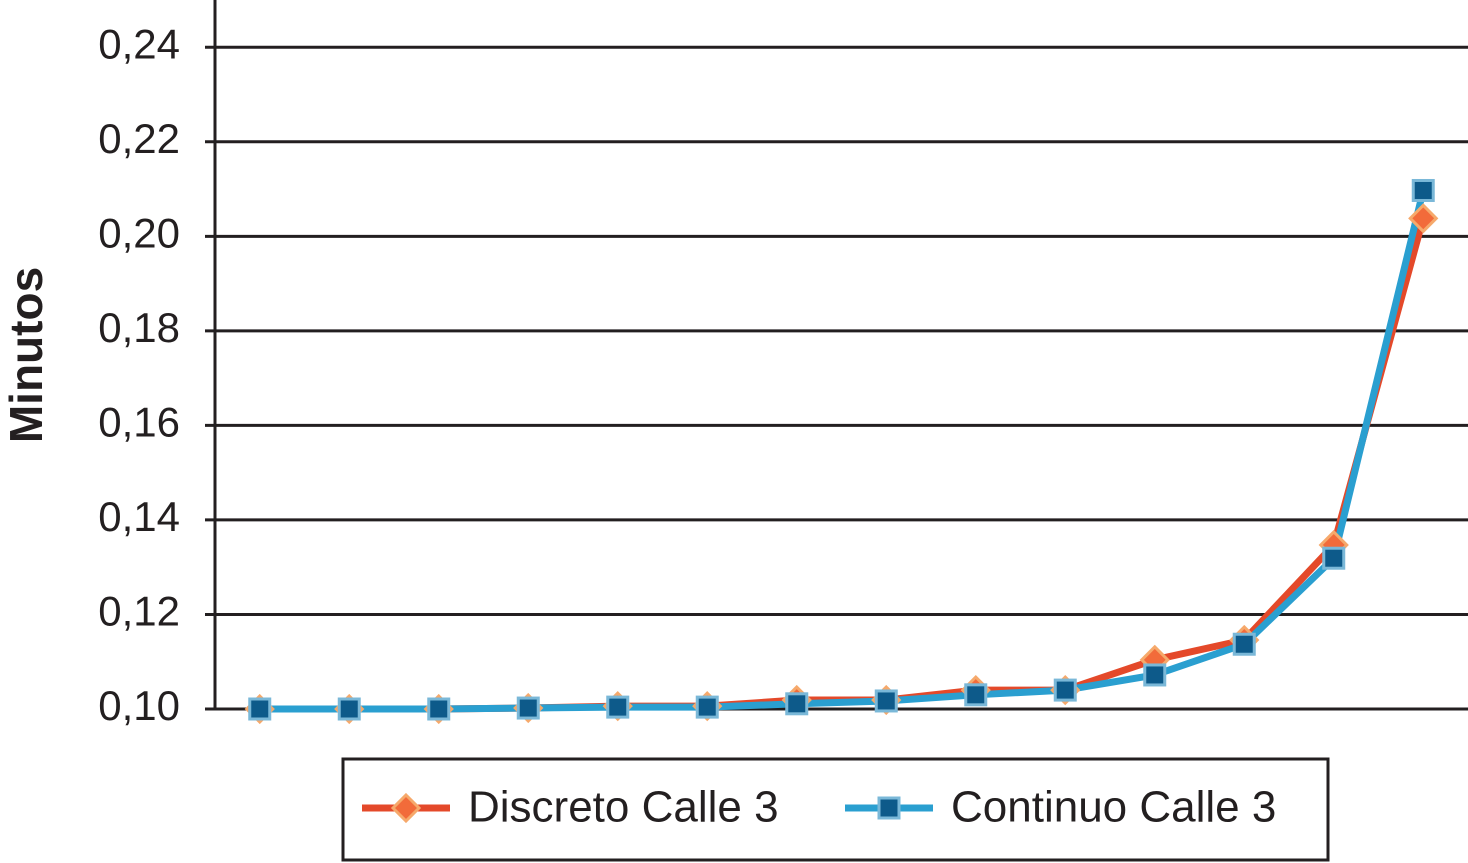  Describe the element at coordinates (26, 355) in the screenshot. I see `y-axis-label: Minutos` at that location.